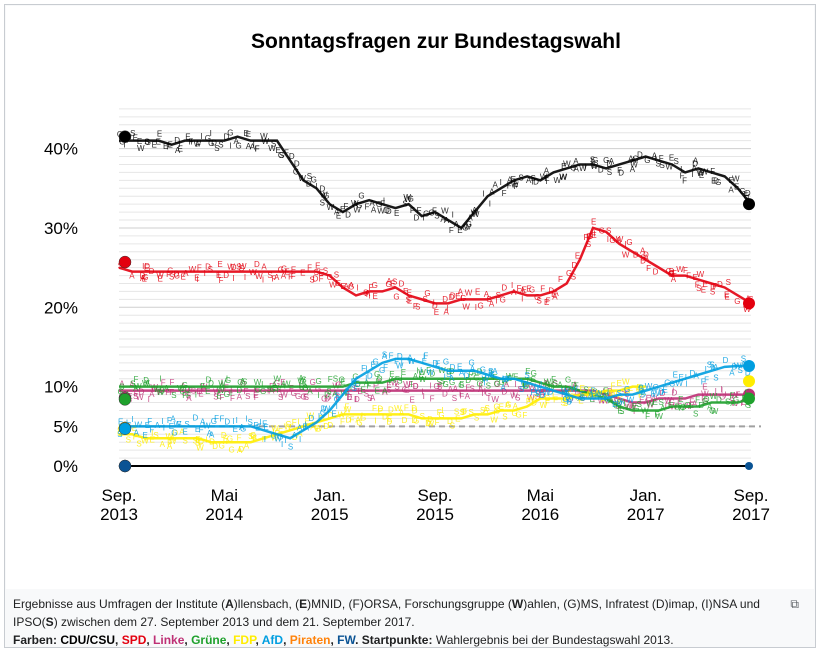  I want to click on trend-line, so click(435, 396).